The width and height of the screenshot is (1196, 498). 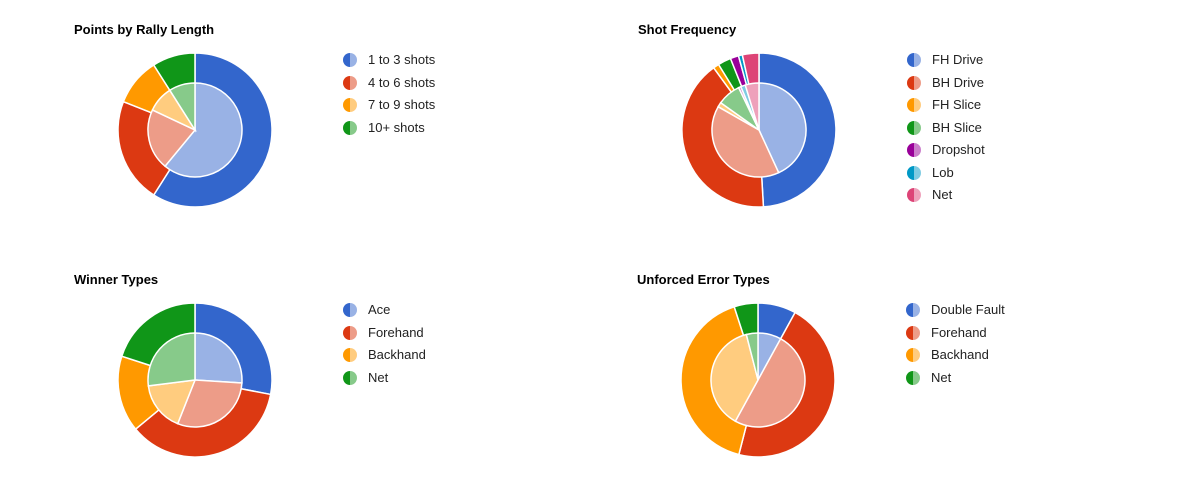 What do you see at coordinates (402, 82) in the screenshot?
I see `legend-label: 4 to 6 shots` at bounding box center [402, 82].